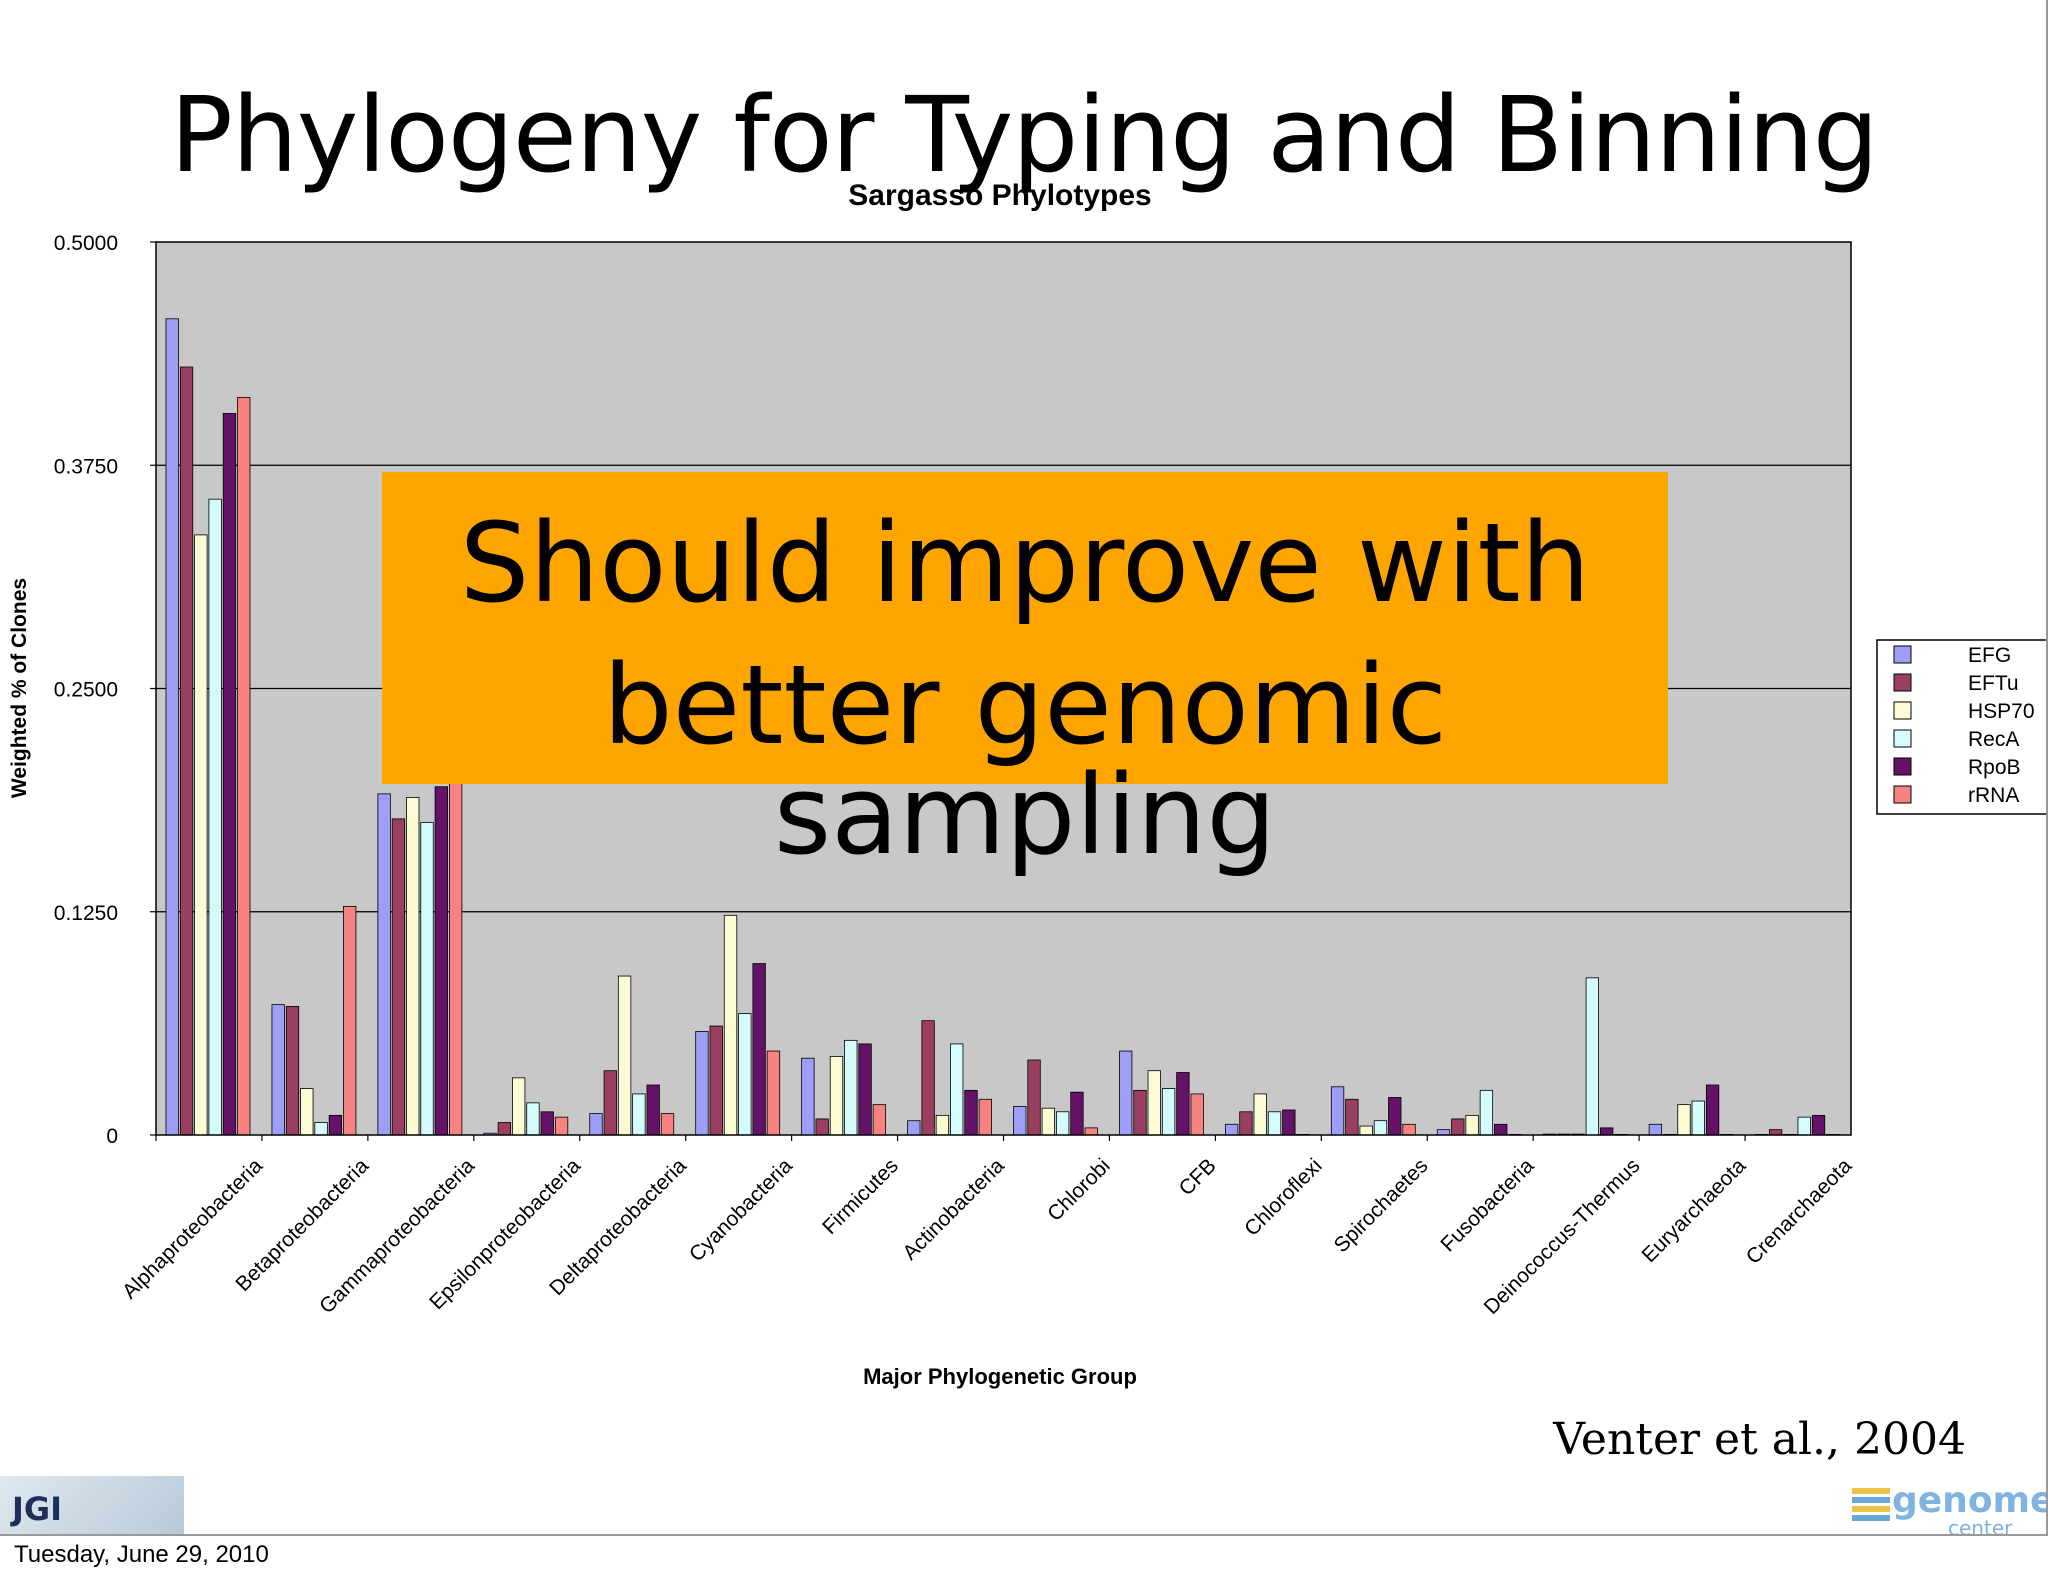 Image resolution: width=2048 pixels, height=1576 pixels. What do you see at coordinates (1993, 795) in the screenshot?
I see `legend-label: rRNA` at bounding box center [1993, 795].